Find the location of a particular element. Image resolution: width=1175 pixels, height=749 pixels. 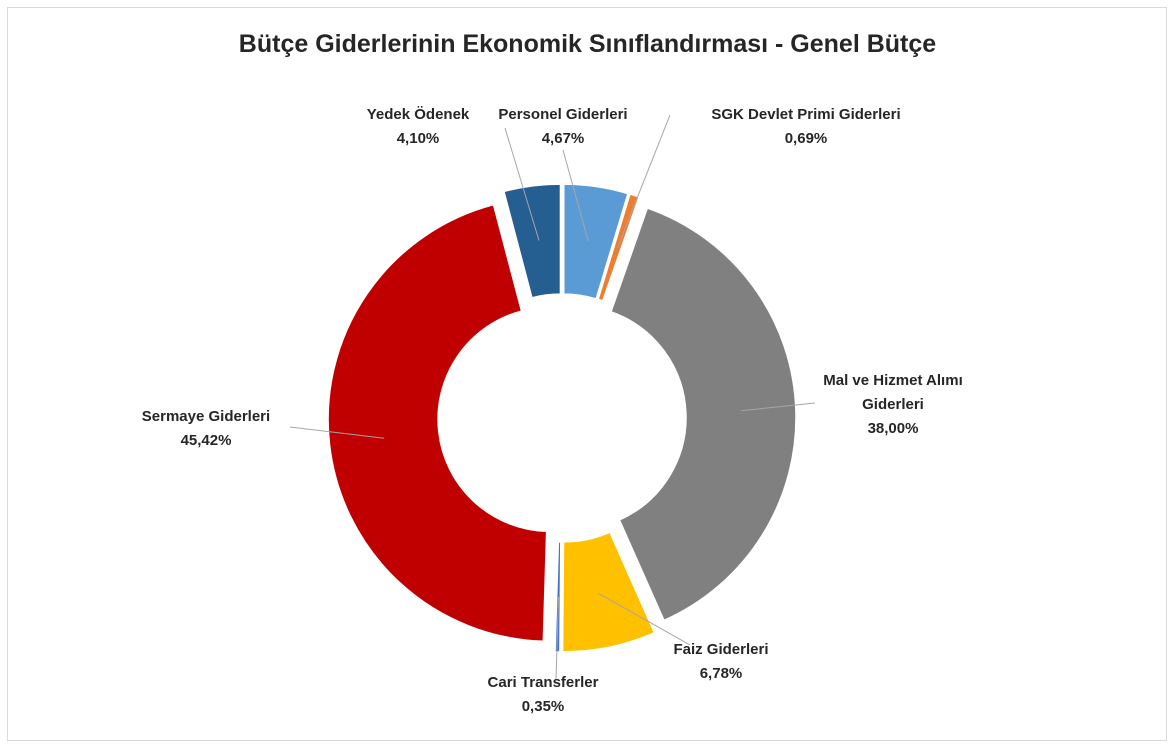

value-label: 45,42% is located at coordinates (206, 440).